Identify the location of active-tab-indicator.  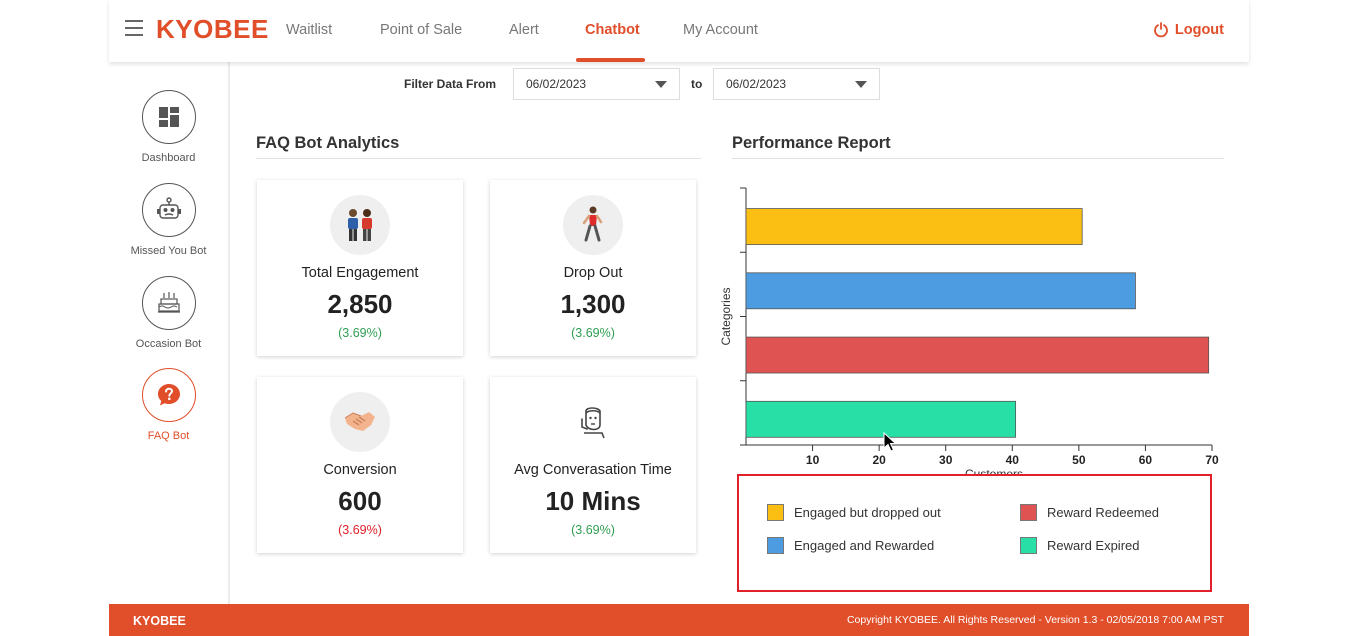
(610, 60).